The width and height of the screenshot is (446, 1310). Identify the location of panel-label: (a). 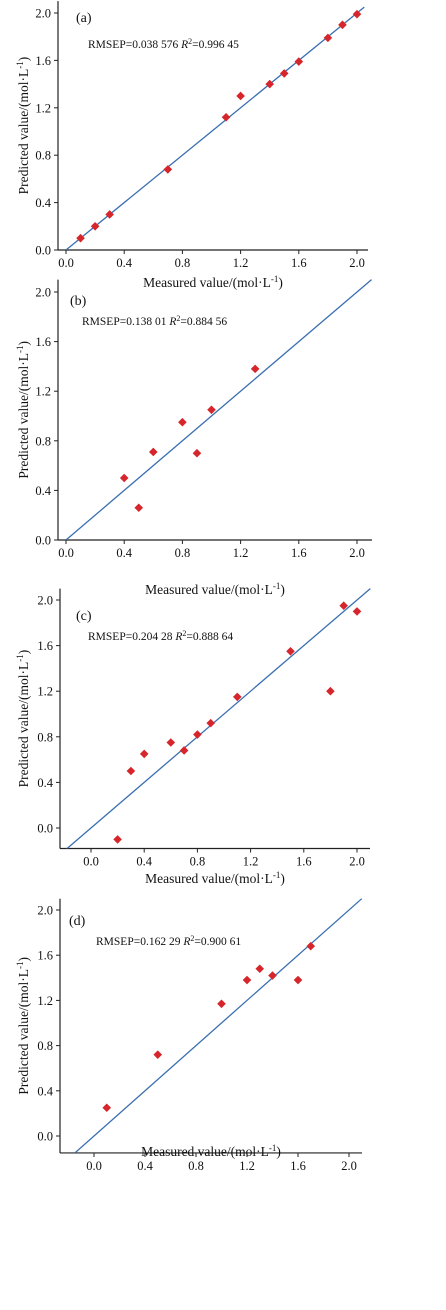
(84, 18).